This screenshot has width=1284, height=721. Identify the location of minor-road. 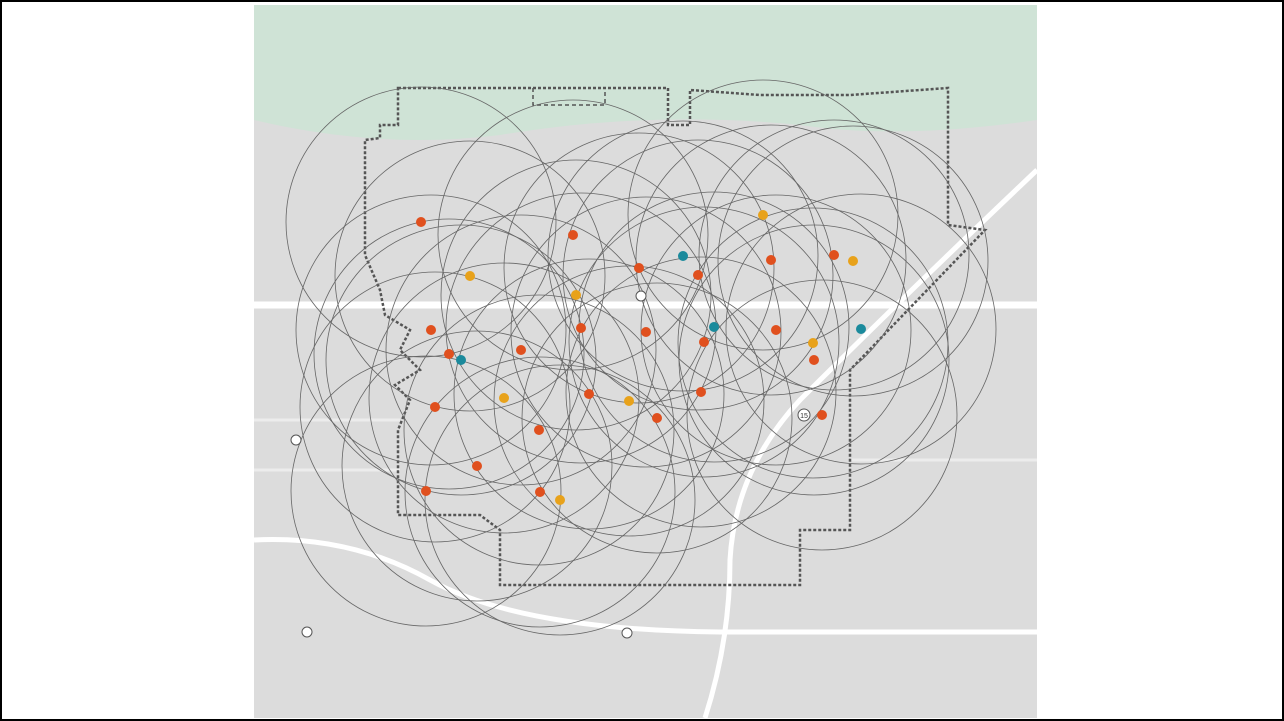
(645, 445).